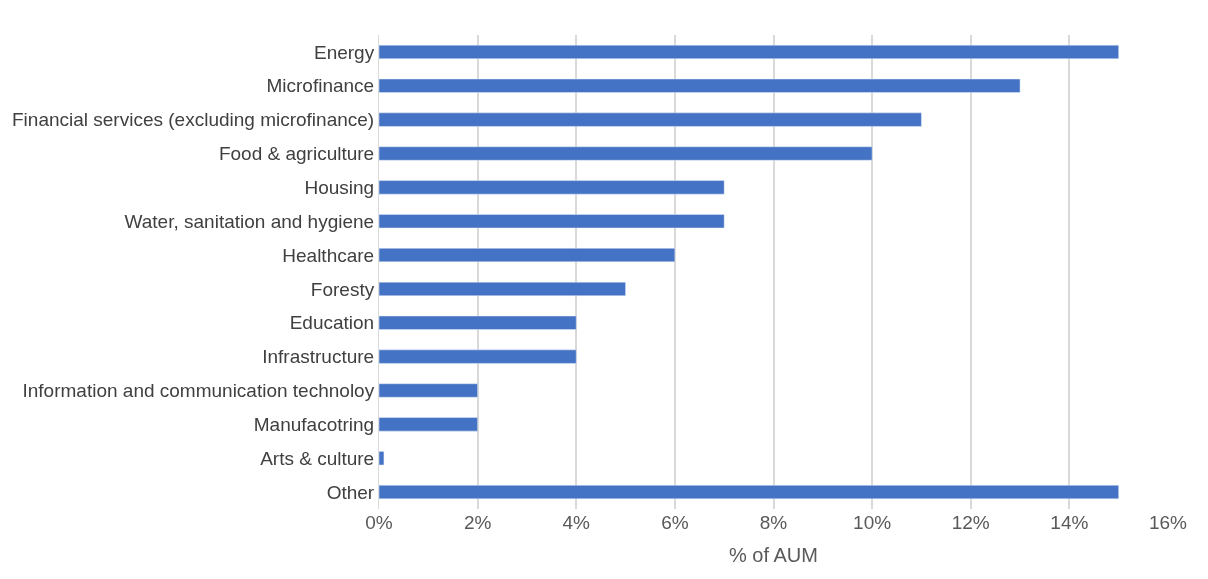 The height and width of the screenshot is (579, 1208). I want to click on y-tick-label: Housing, so click(339, 188).